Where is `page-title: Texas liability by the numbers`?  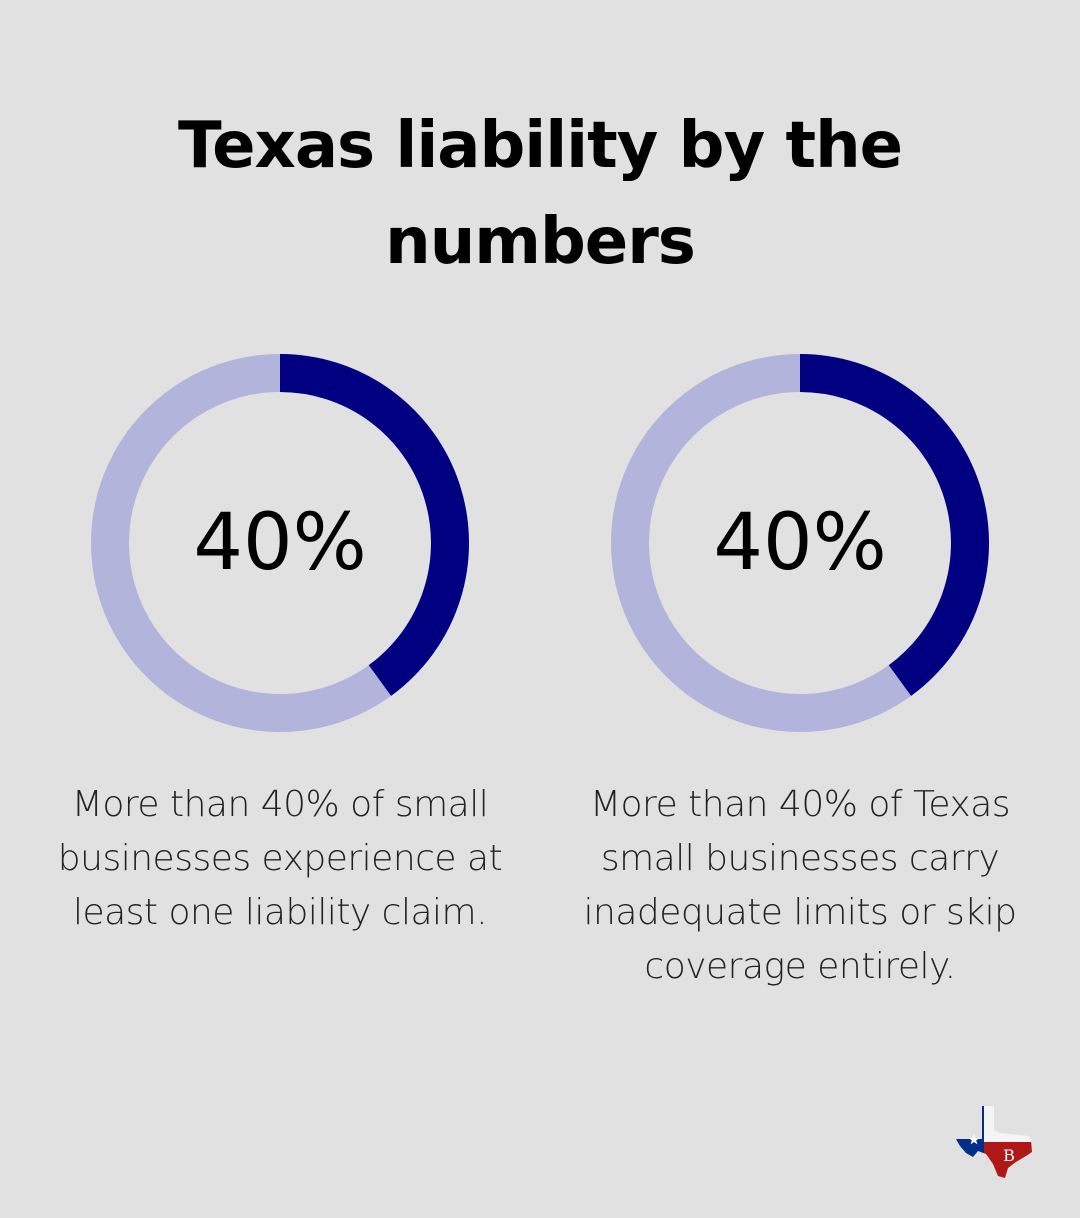
page-title: Texas liability by the numbers is located at coordinates (540, 194).